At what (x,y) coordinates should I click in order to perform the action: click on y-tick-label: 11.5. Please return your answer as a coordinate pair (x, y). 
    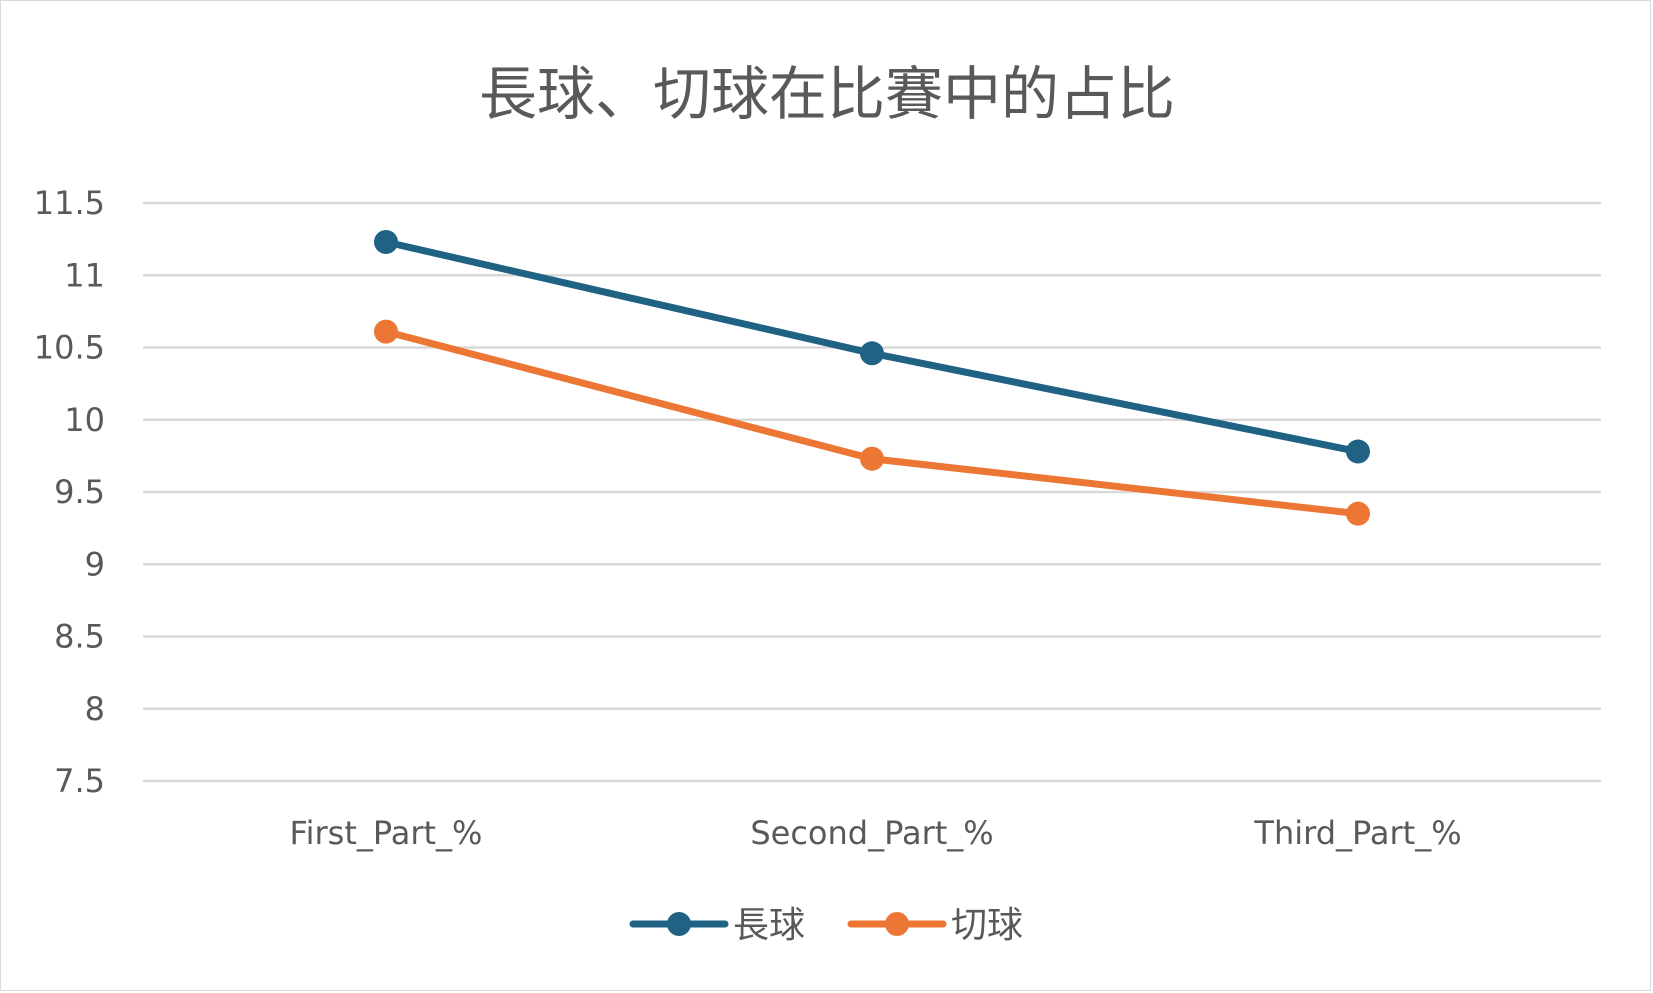
    Looking at the image, I should click on (69, 203).